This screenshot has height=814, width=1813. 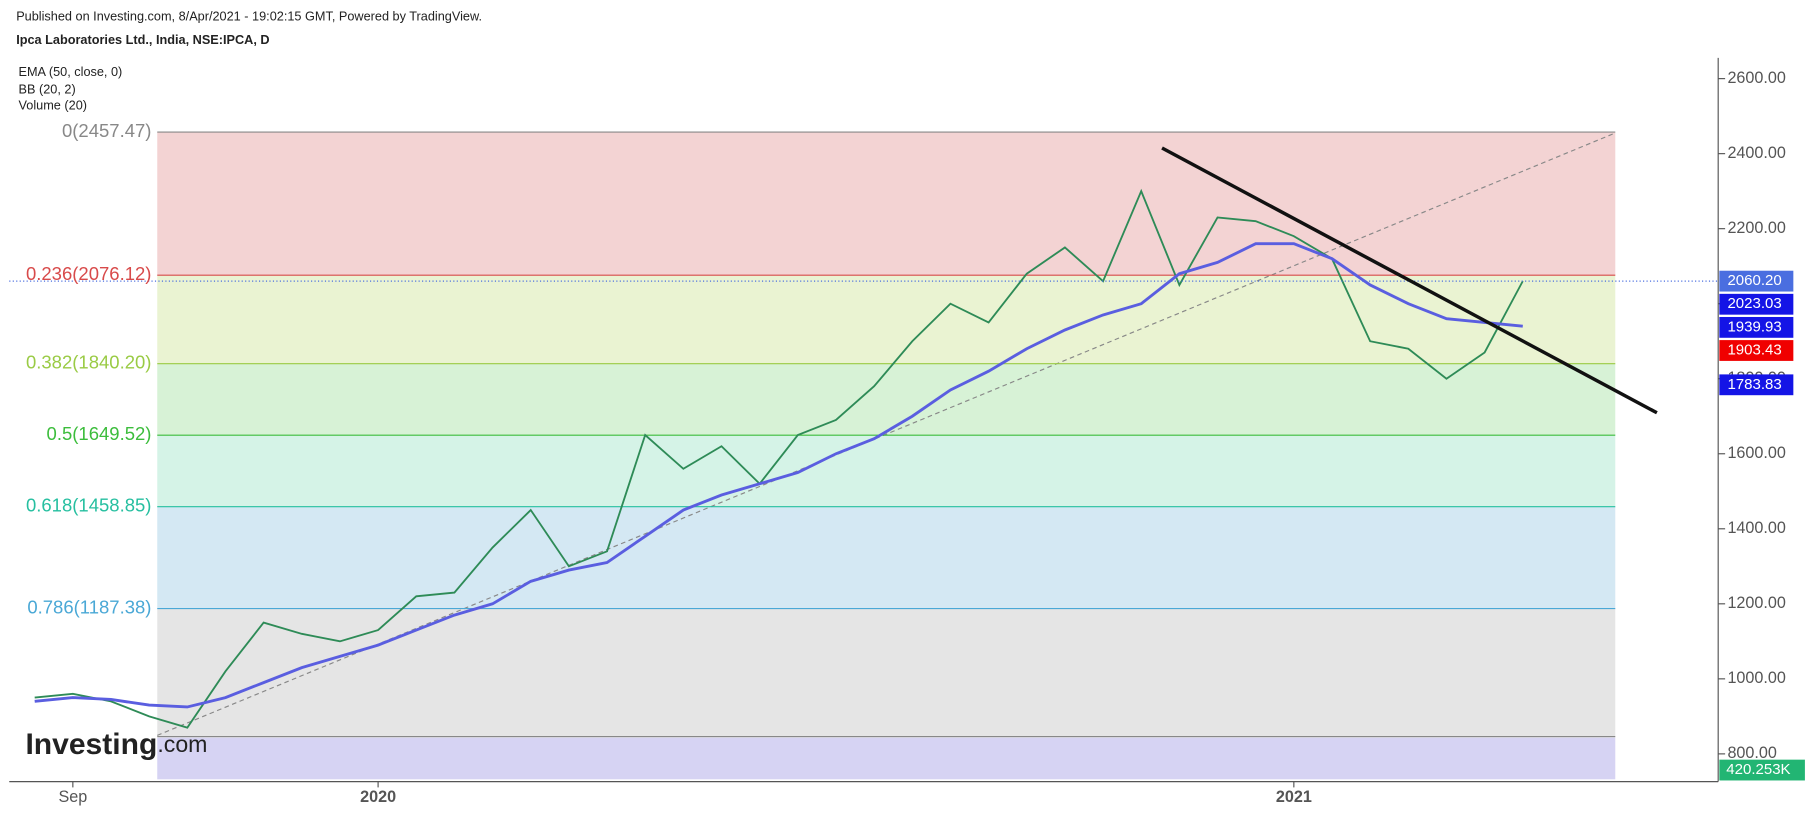 I want to click on price-tag-label: 2060.20, so click(x=1754, y=280).